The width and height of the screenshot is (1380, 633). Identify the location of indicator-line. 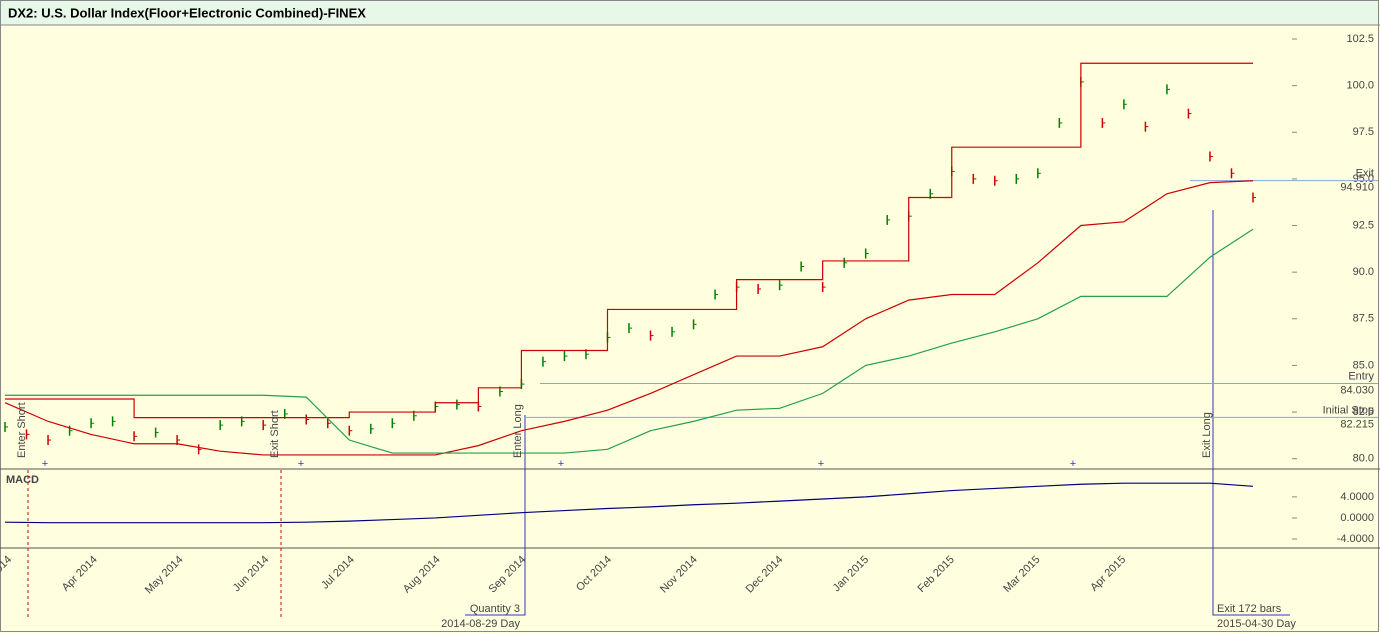
(629, 503).